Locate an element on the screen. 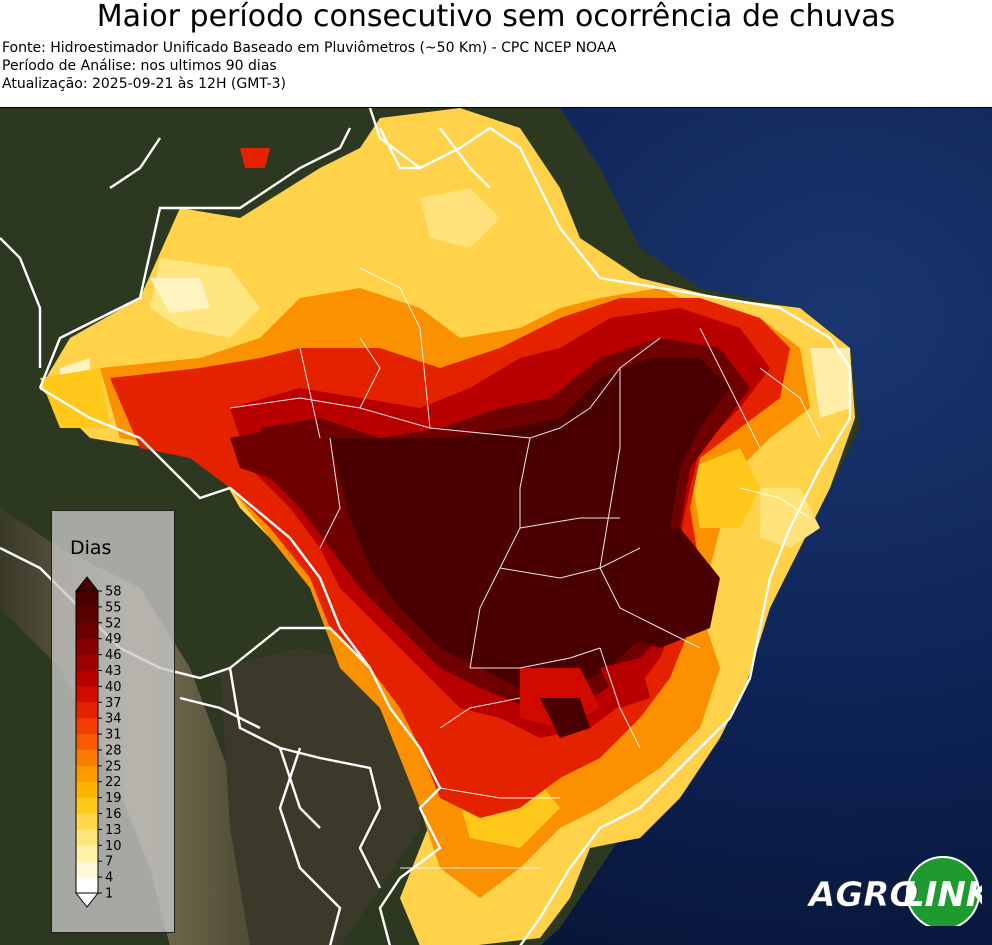 Image resolution: width=992 pixels, height=945 pixels. colorbar-tick-label: 16 is located at coordinates (113, 814).